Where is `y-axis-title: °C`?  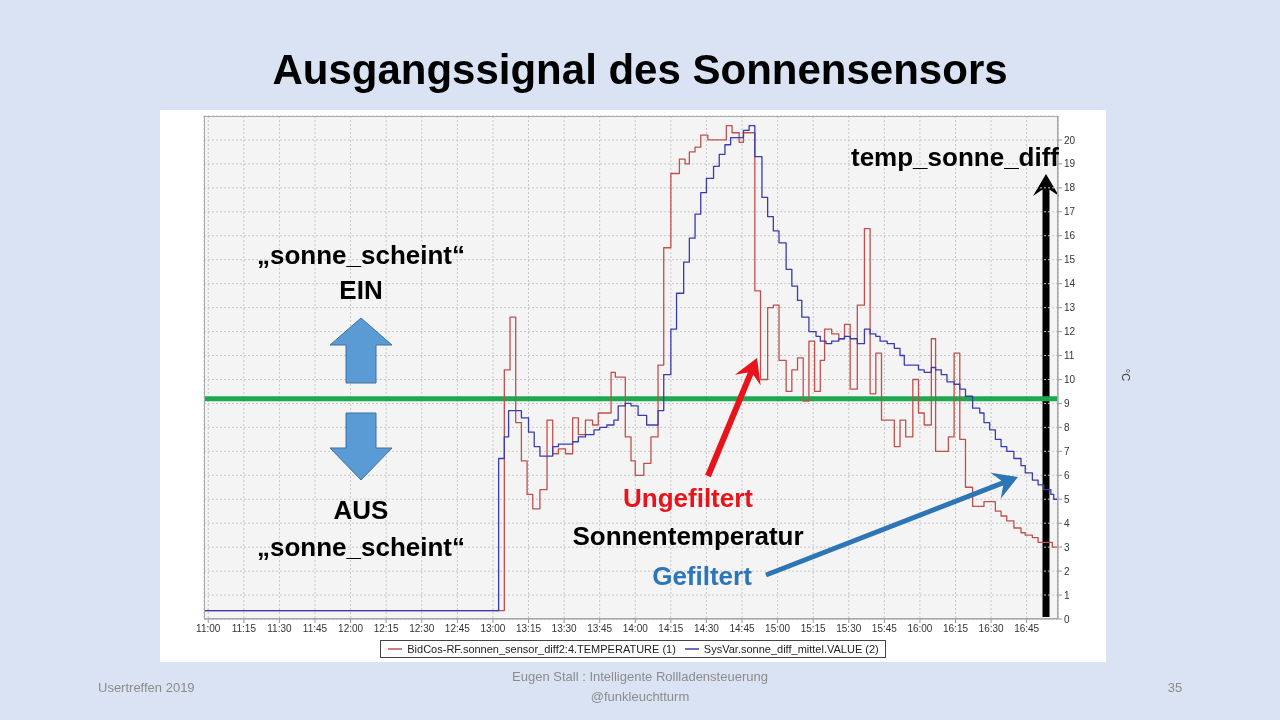
y-axis-title: °C is located at coordinates (1126, 375).